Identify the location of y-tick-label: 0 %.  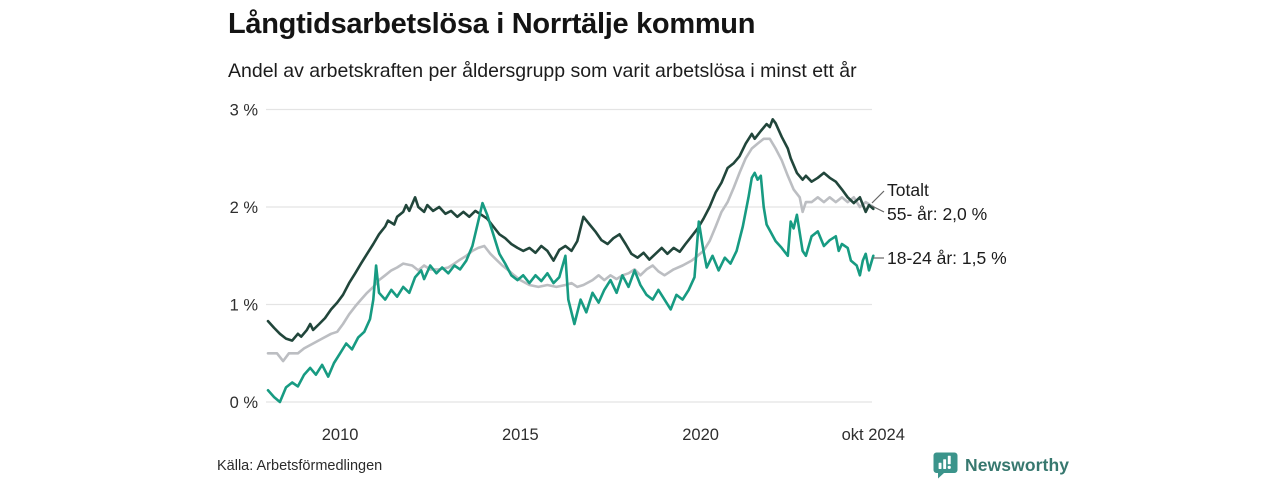
(244, 403).